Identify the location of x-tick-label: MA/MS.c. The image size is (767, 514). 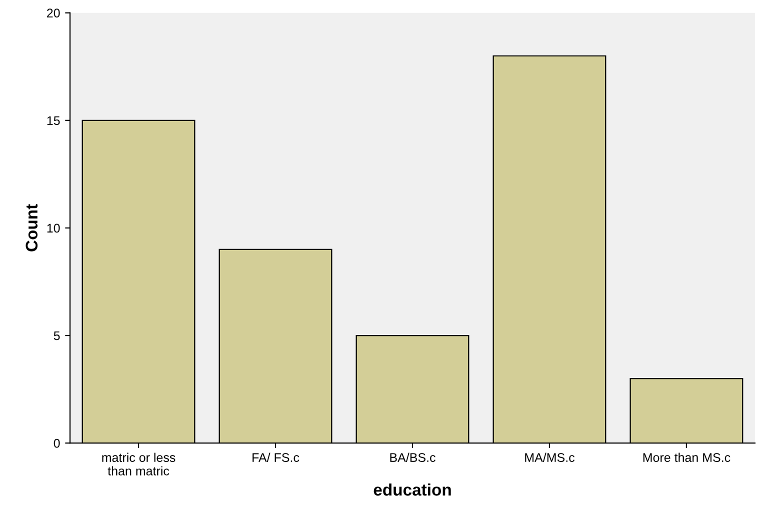
(549, 457).